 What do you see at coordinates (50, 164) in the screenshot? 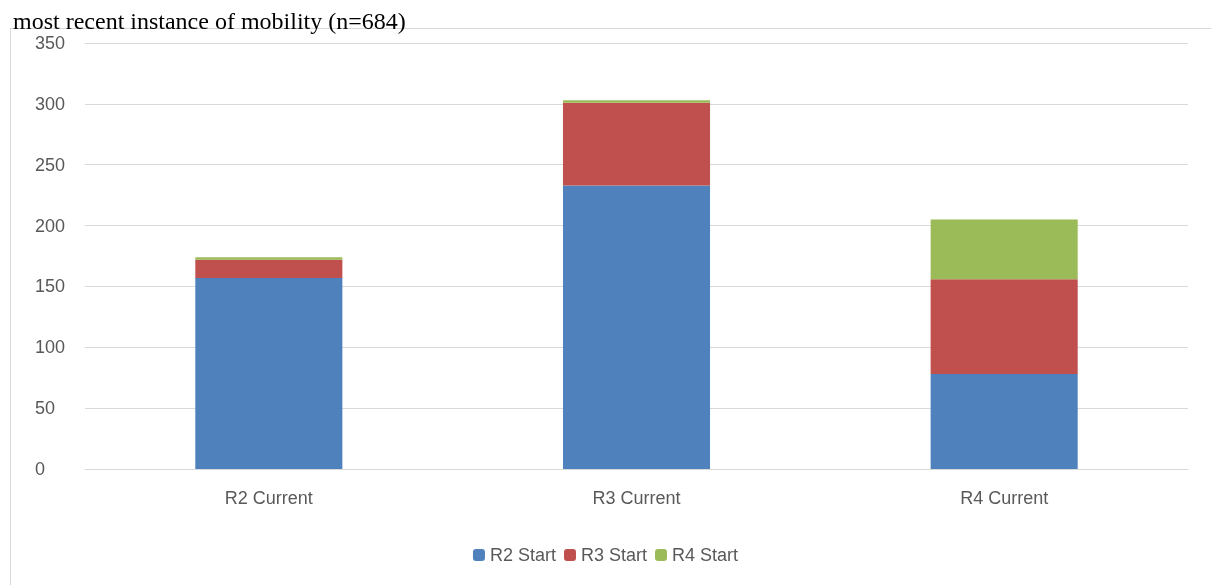
I see `y-tick-label: 250` at bounding box center [50, 164].